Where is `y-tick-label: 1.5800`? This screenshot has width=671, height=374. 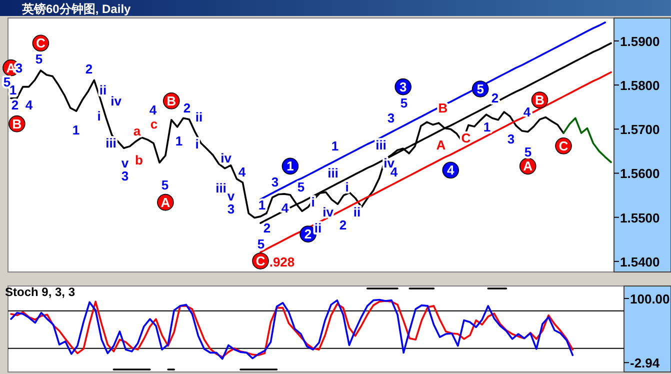
y-tick-label: 1.5800 is located at coordinates (640, 86).